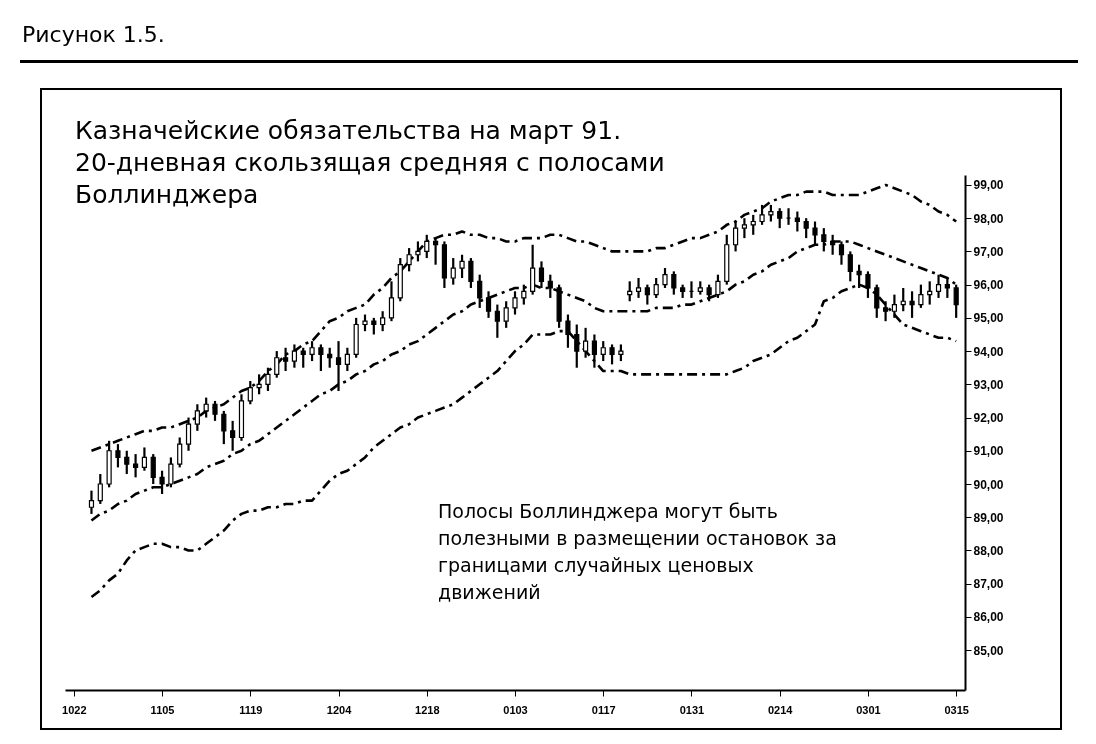  I want to click on y-tick-label: 99,00, so click(988, 185).